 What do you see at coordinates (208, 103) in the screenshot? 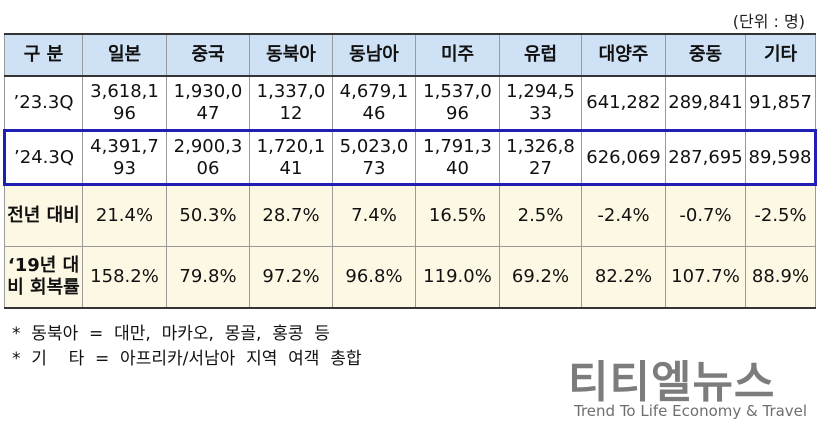
I see `table-cell: 1,930,047` at bounding box center [208, 103].